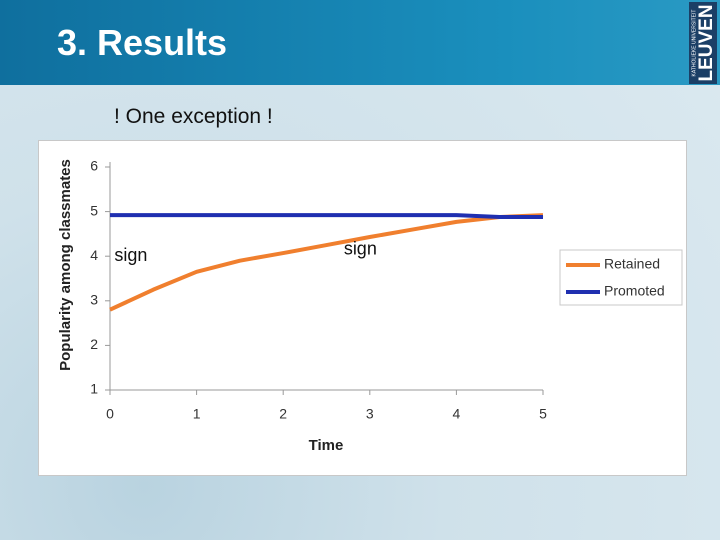  What do you see at coordinates (94, 210) in the screenshot?
I see `y-tick-label: 5` at bounding box center [94, 210].